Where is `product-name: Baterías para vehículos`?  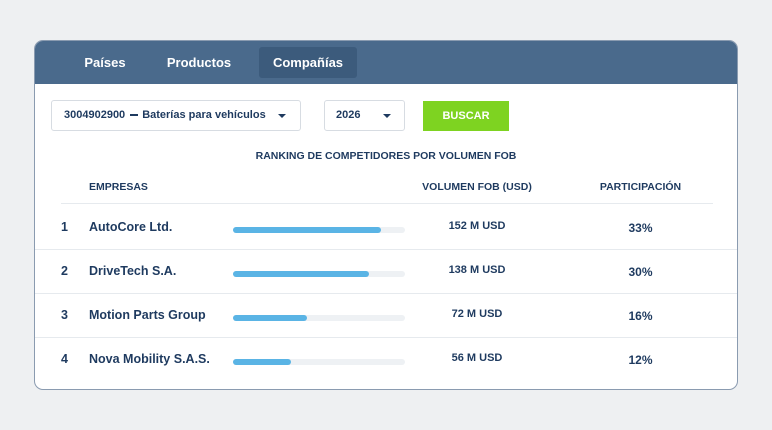 product-name: Baterías para vehículos is located at coordinates (204, 115).